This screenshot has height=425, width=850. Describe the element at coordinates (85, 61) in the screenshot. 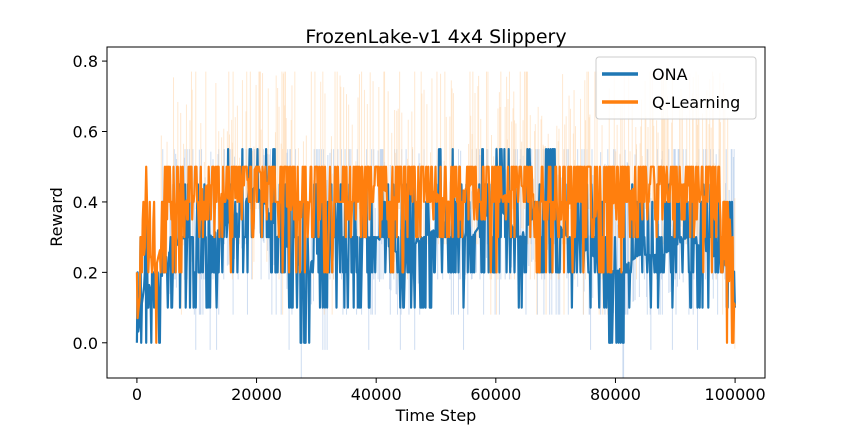

I see `y-tick-label: 0.8` at that location.